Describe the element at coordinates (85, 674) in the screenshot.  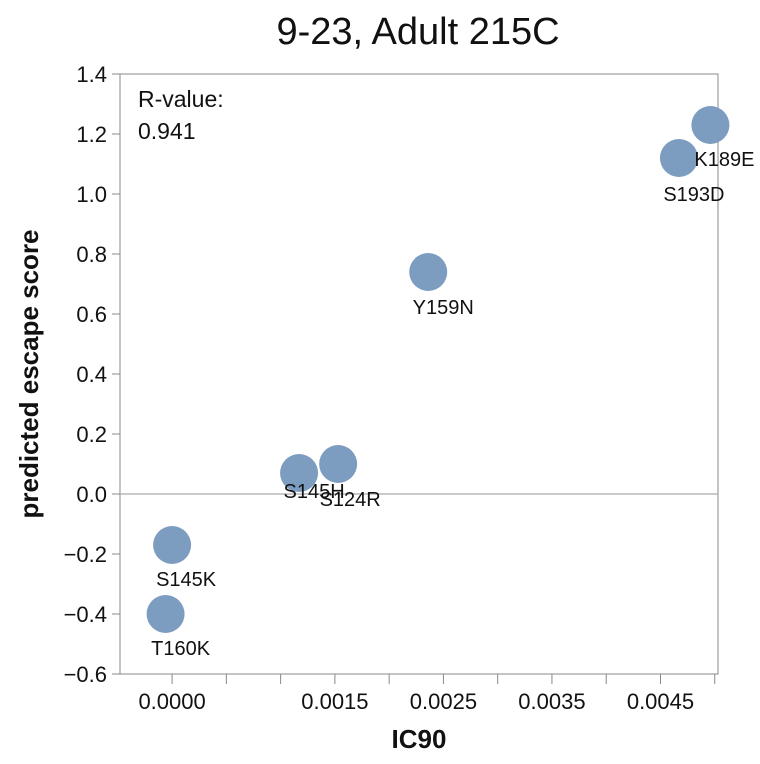
I see `y-tick-label: −0.6` at that location.